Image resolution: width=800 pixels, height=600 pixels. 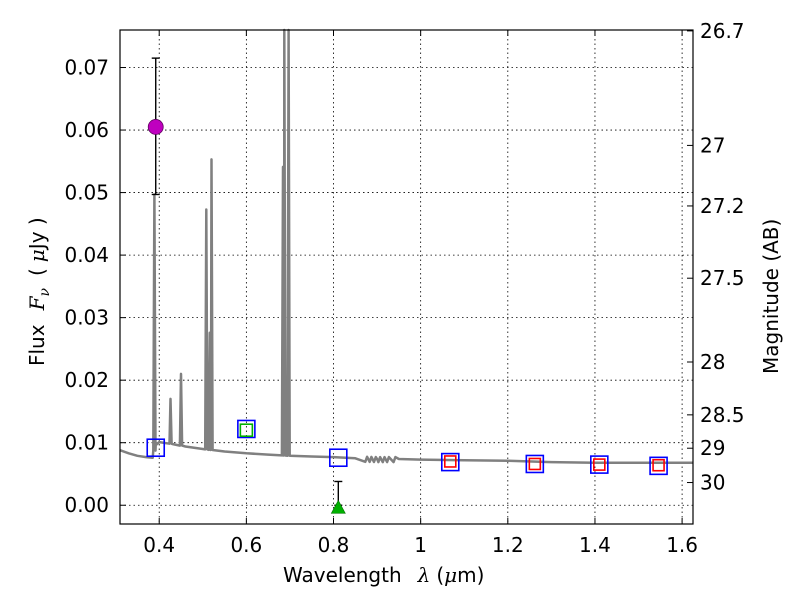 What do you see at coordinates (159, 545) in the screenshot?
I see `x-tick-label: 0.4` at bounding box center [159, 545].